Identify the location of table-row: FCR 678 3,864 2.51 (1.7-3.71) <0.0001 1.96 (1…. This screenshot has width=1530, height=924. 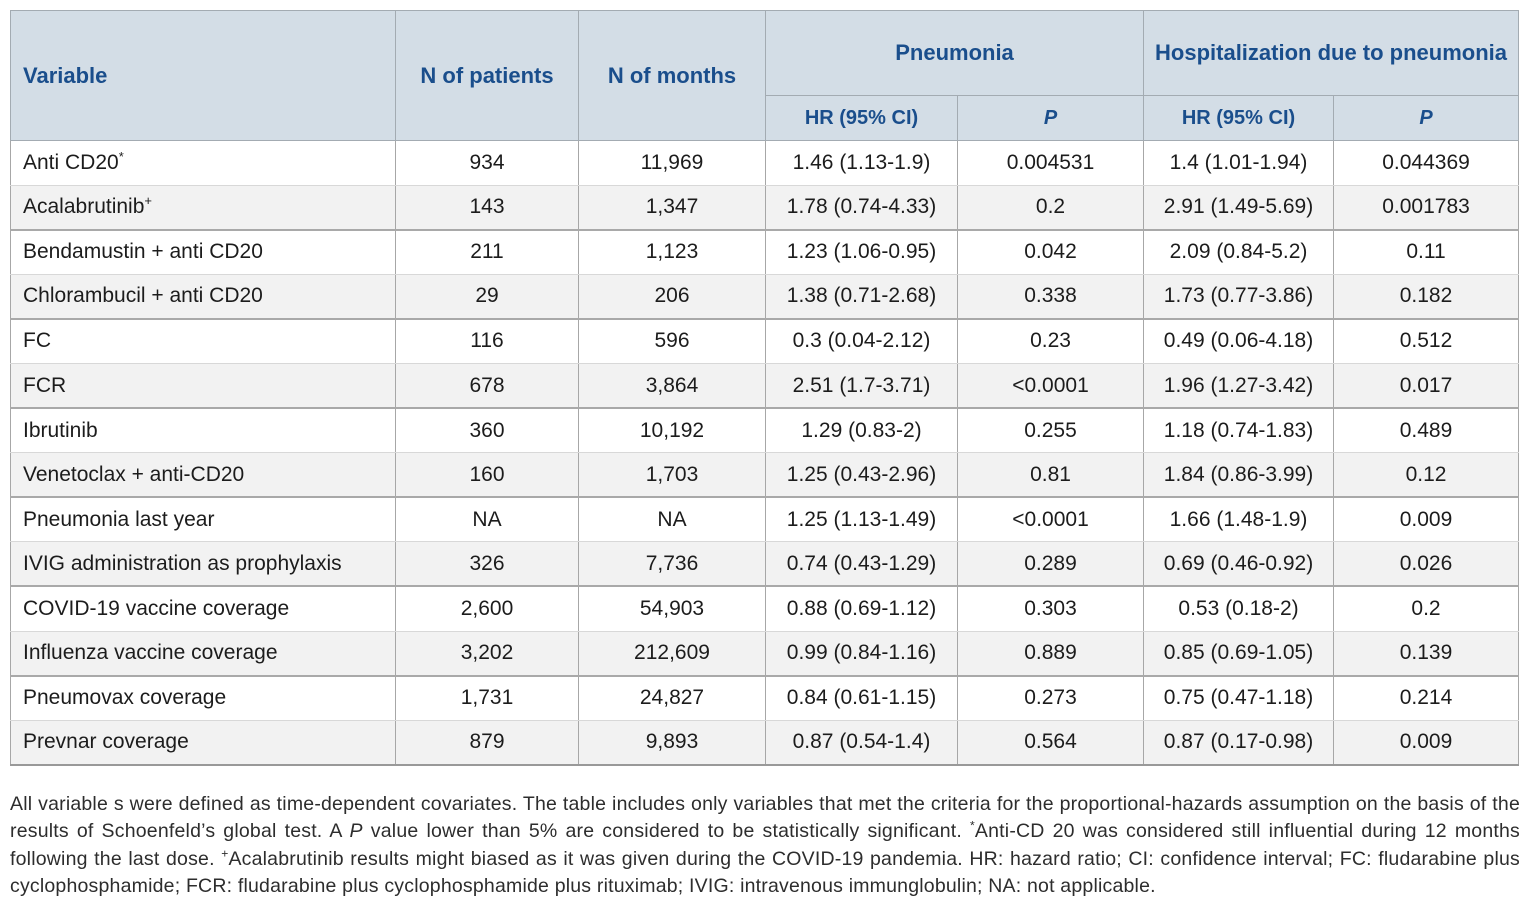
(765, 386).